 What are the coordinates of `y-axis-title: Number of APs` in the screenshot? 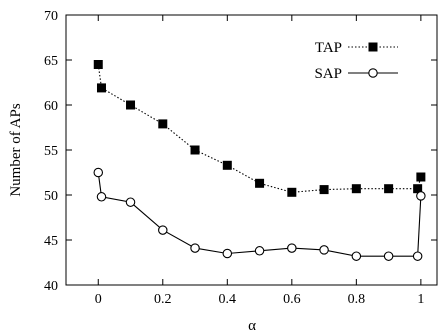 It's located at (16, 149).